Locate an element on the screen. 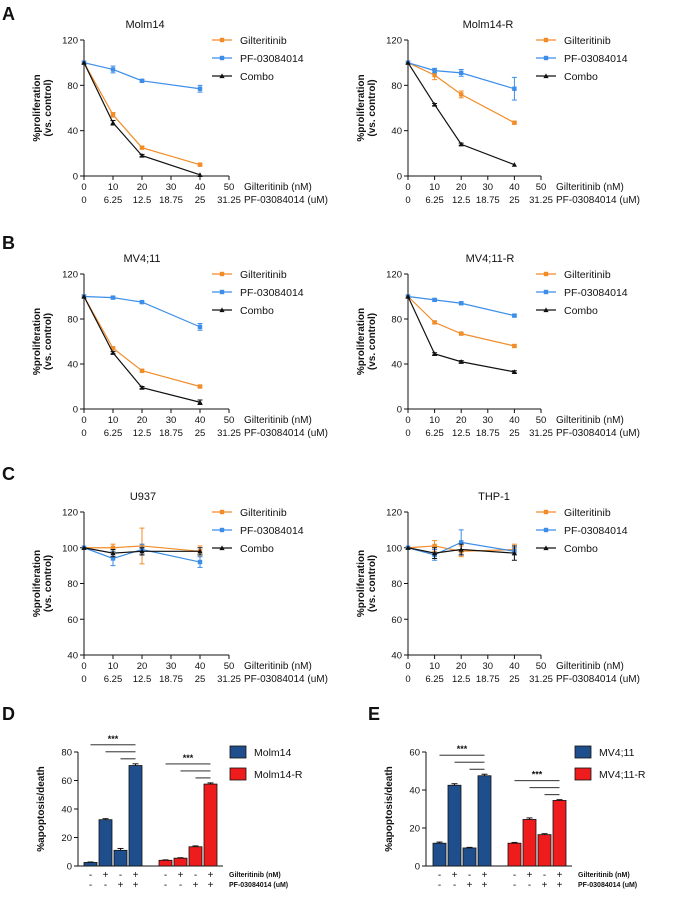  y-tick-label: 0 is located at coordinates (69, 867).